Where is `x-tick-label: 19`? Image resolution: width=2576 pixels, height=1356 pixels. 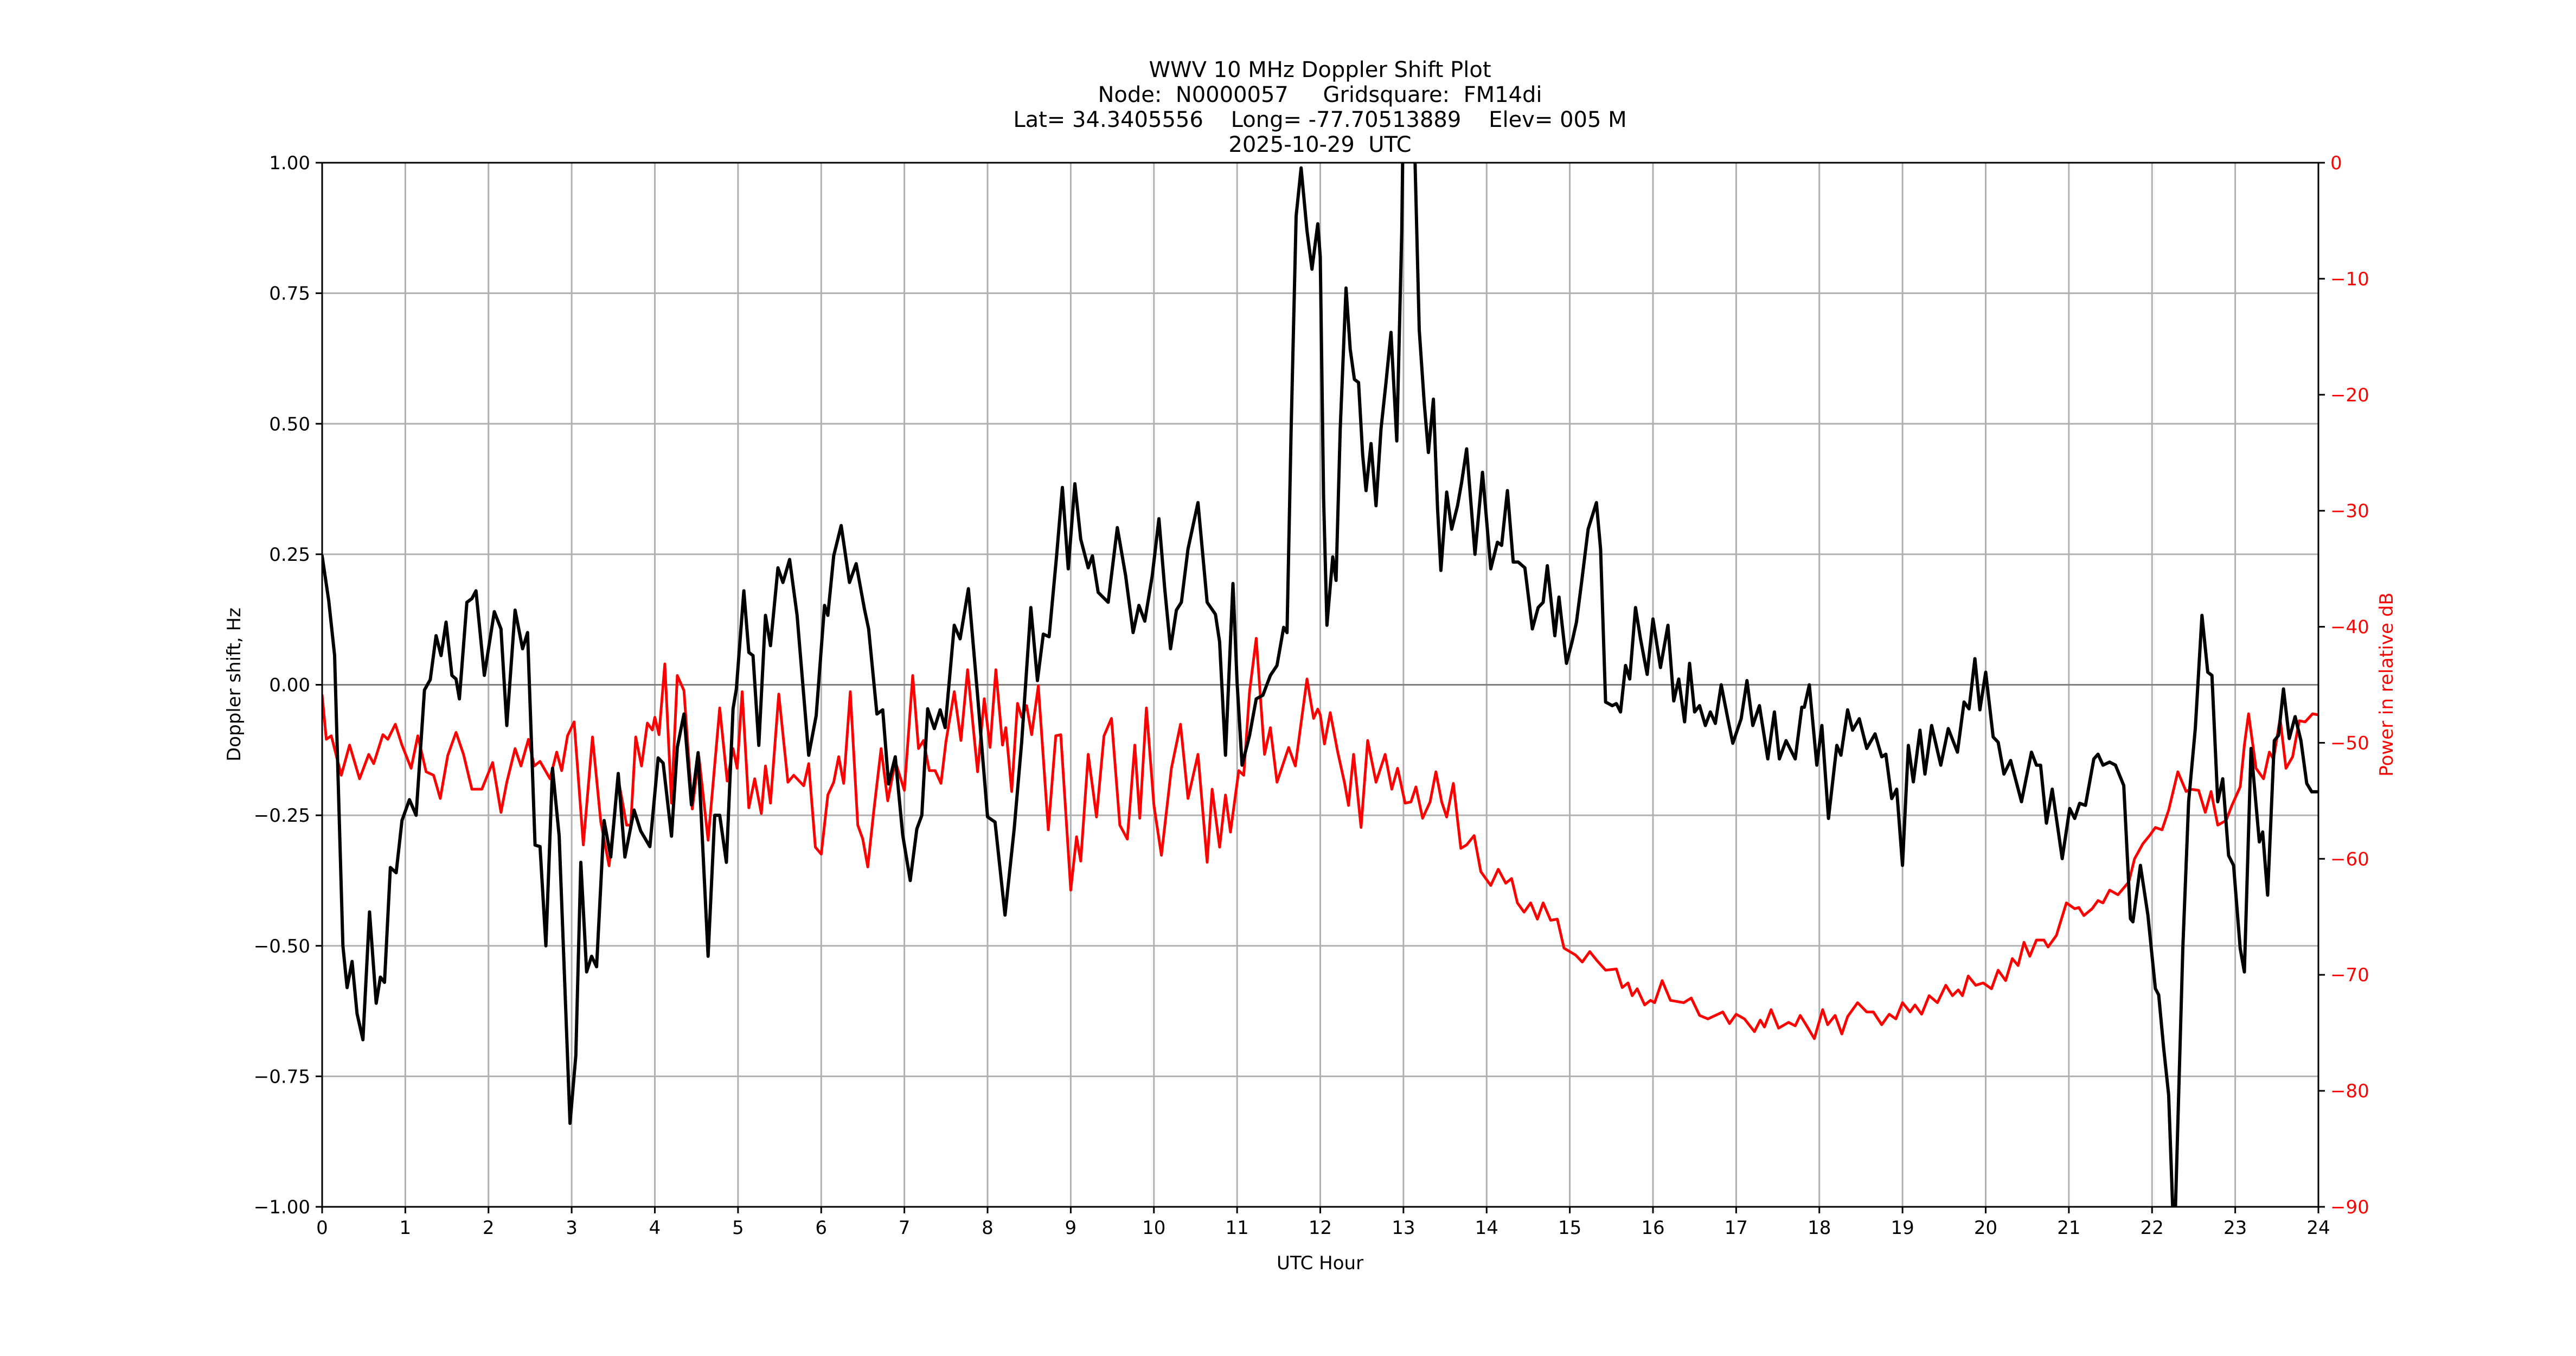 x-tick-label: 19 is located at coordinates (1902, 1228).